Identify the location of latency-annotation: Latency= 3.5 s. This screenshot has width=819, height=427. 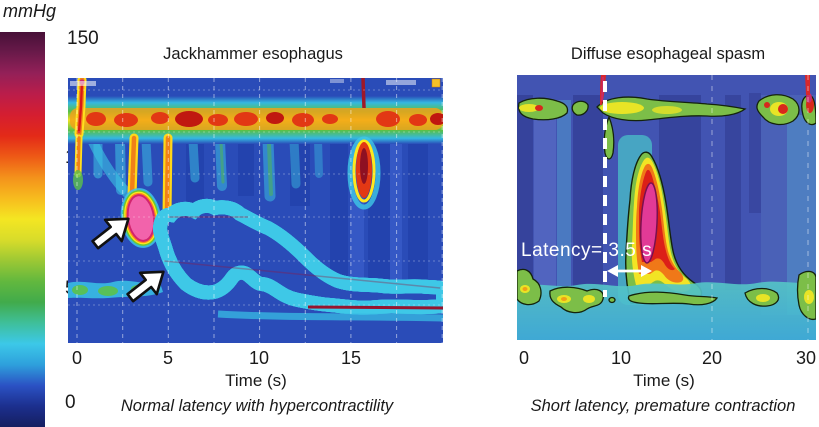
(587, 250).